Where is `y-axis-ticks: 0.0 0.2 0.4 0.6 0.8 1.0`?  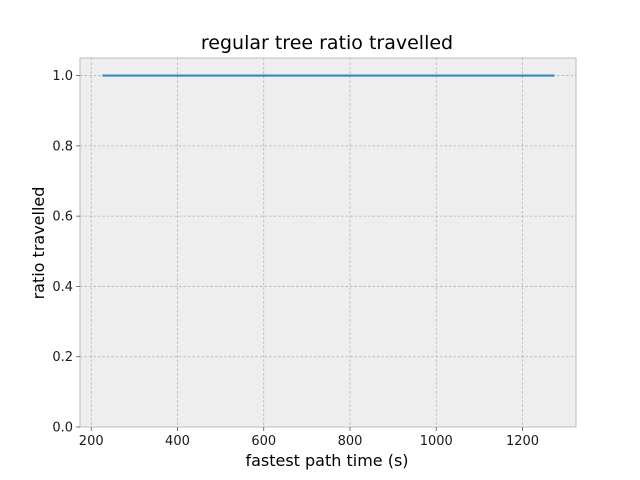 y-axis-ticks: 0.0 0.2 0.4 0.6 0.8 1.0 is located at coordinates (66, 252).